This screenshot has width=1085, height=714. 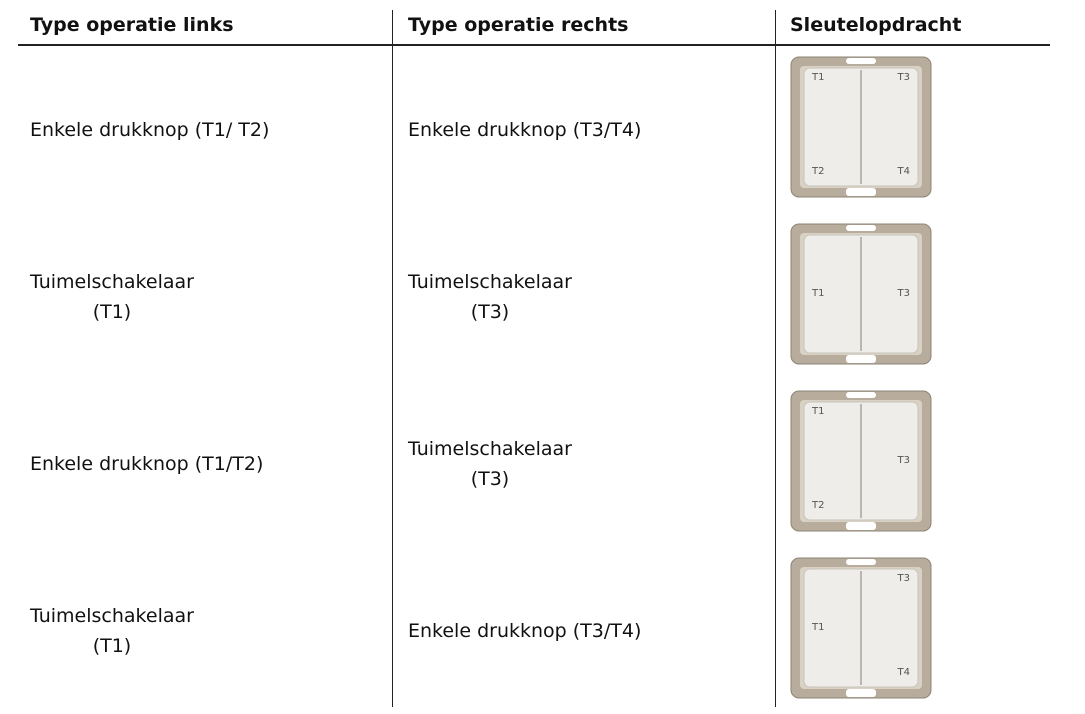 What do you see at coordinates (534, 45) in the screenshot?
I see `header-rule` at bounding box center [534, 45].